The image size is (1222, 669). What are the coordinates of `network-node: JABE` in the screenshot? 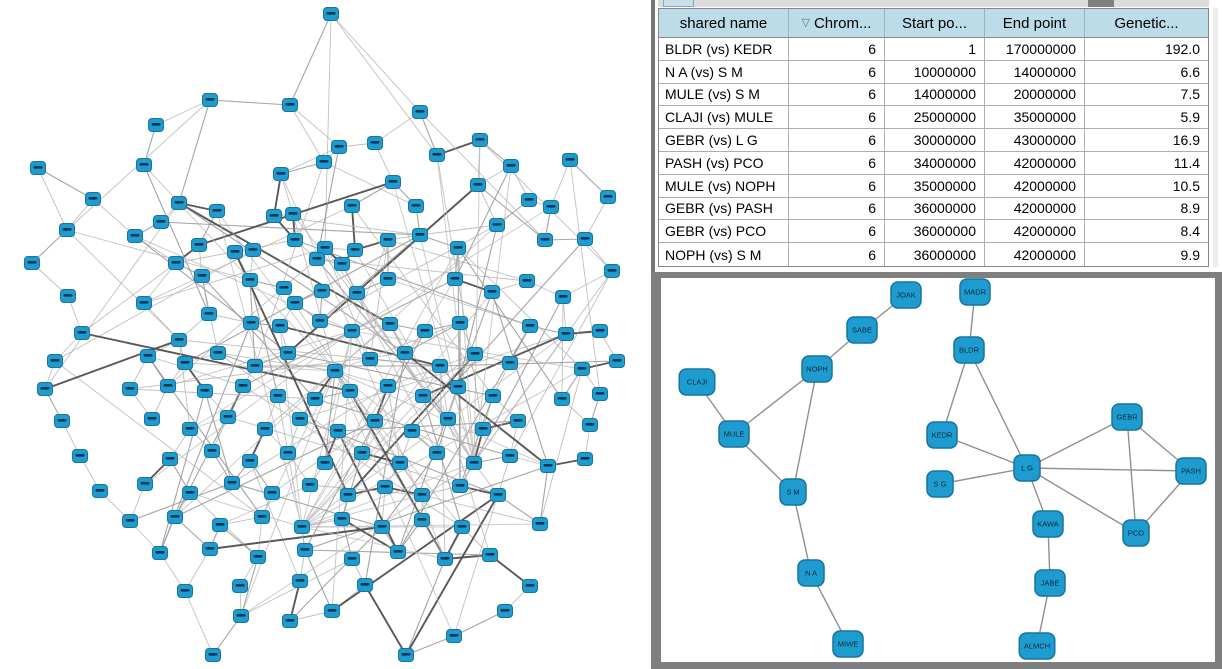 It's located at (1050, 583).